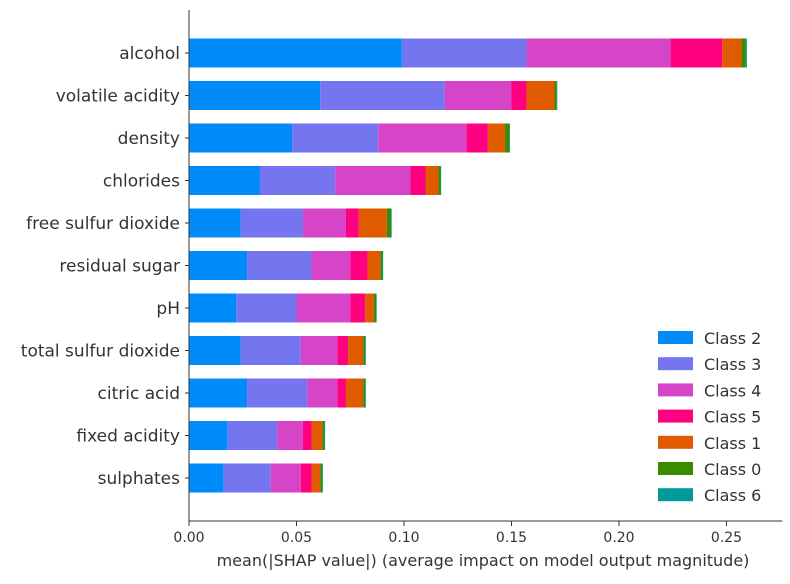 Image resolution: width=790 pixels, height=584 pixels. Describe the element at coordinates (168, 309) in the screenshot. I see `y-tick-label-ph: pH` at that location.